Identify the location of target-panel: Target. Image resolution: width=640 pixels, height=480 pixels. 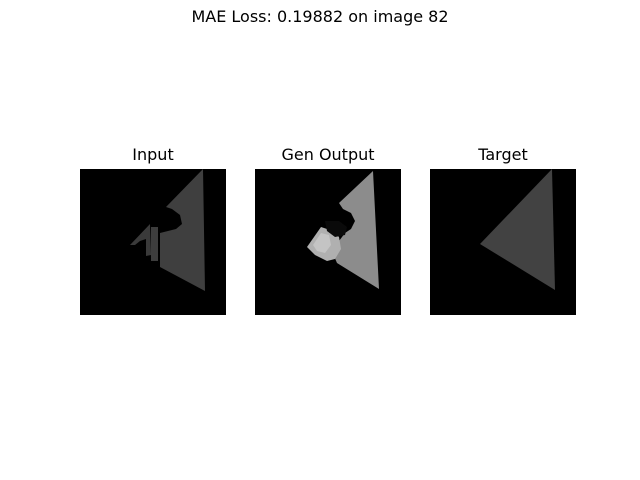
(503, 229).